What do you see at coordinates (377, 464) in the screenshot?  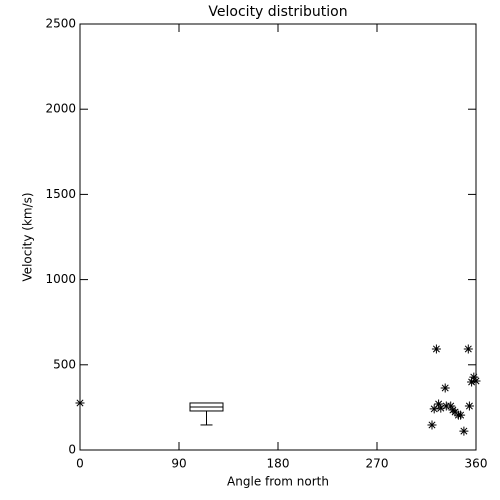 I see `x-tick-label: 270` at bounding box center [377, 464].